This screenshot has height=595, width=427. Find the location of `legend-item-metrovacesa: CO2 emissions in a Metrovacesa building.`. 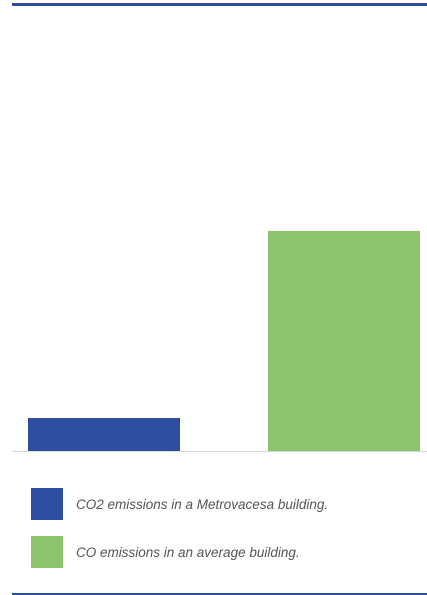

legend-item-metrovacesa: CO2 emissions in a Metrovacesa building. is located at coordinates (226, 504).